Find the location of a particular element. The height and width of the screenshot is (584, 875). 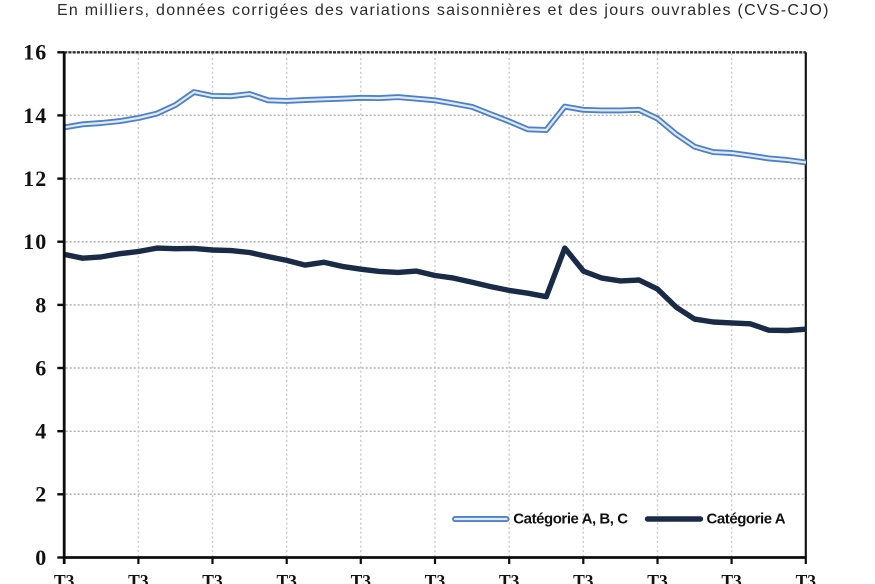

svg-text: 12 is located at coordinates (35, 178).